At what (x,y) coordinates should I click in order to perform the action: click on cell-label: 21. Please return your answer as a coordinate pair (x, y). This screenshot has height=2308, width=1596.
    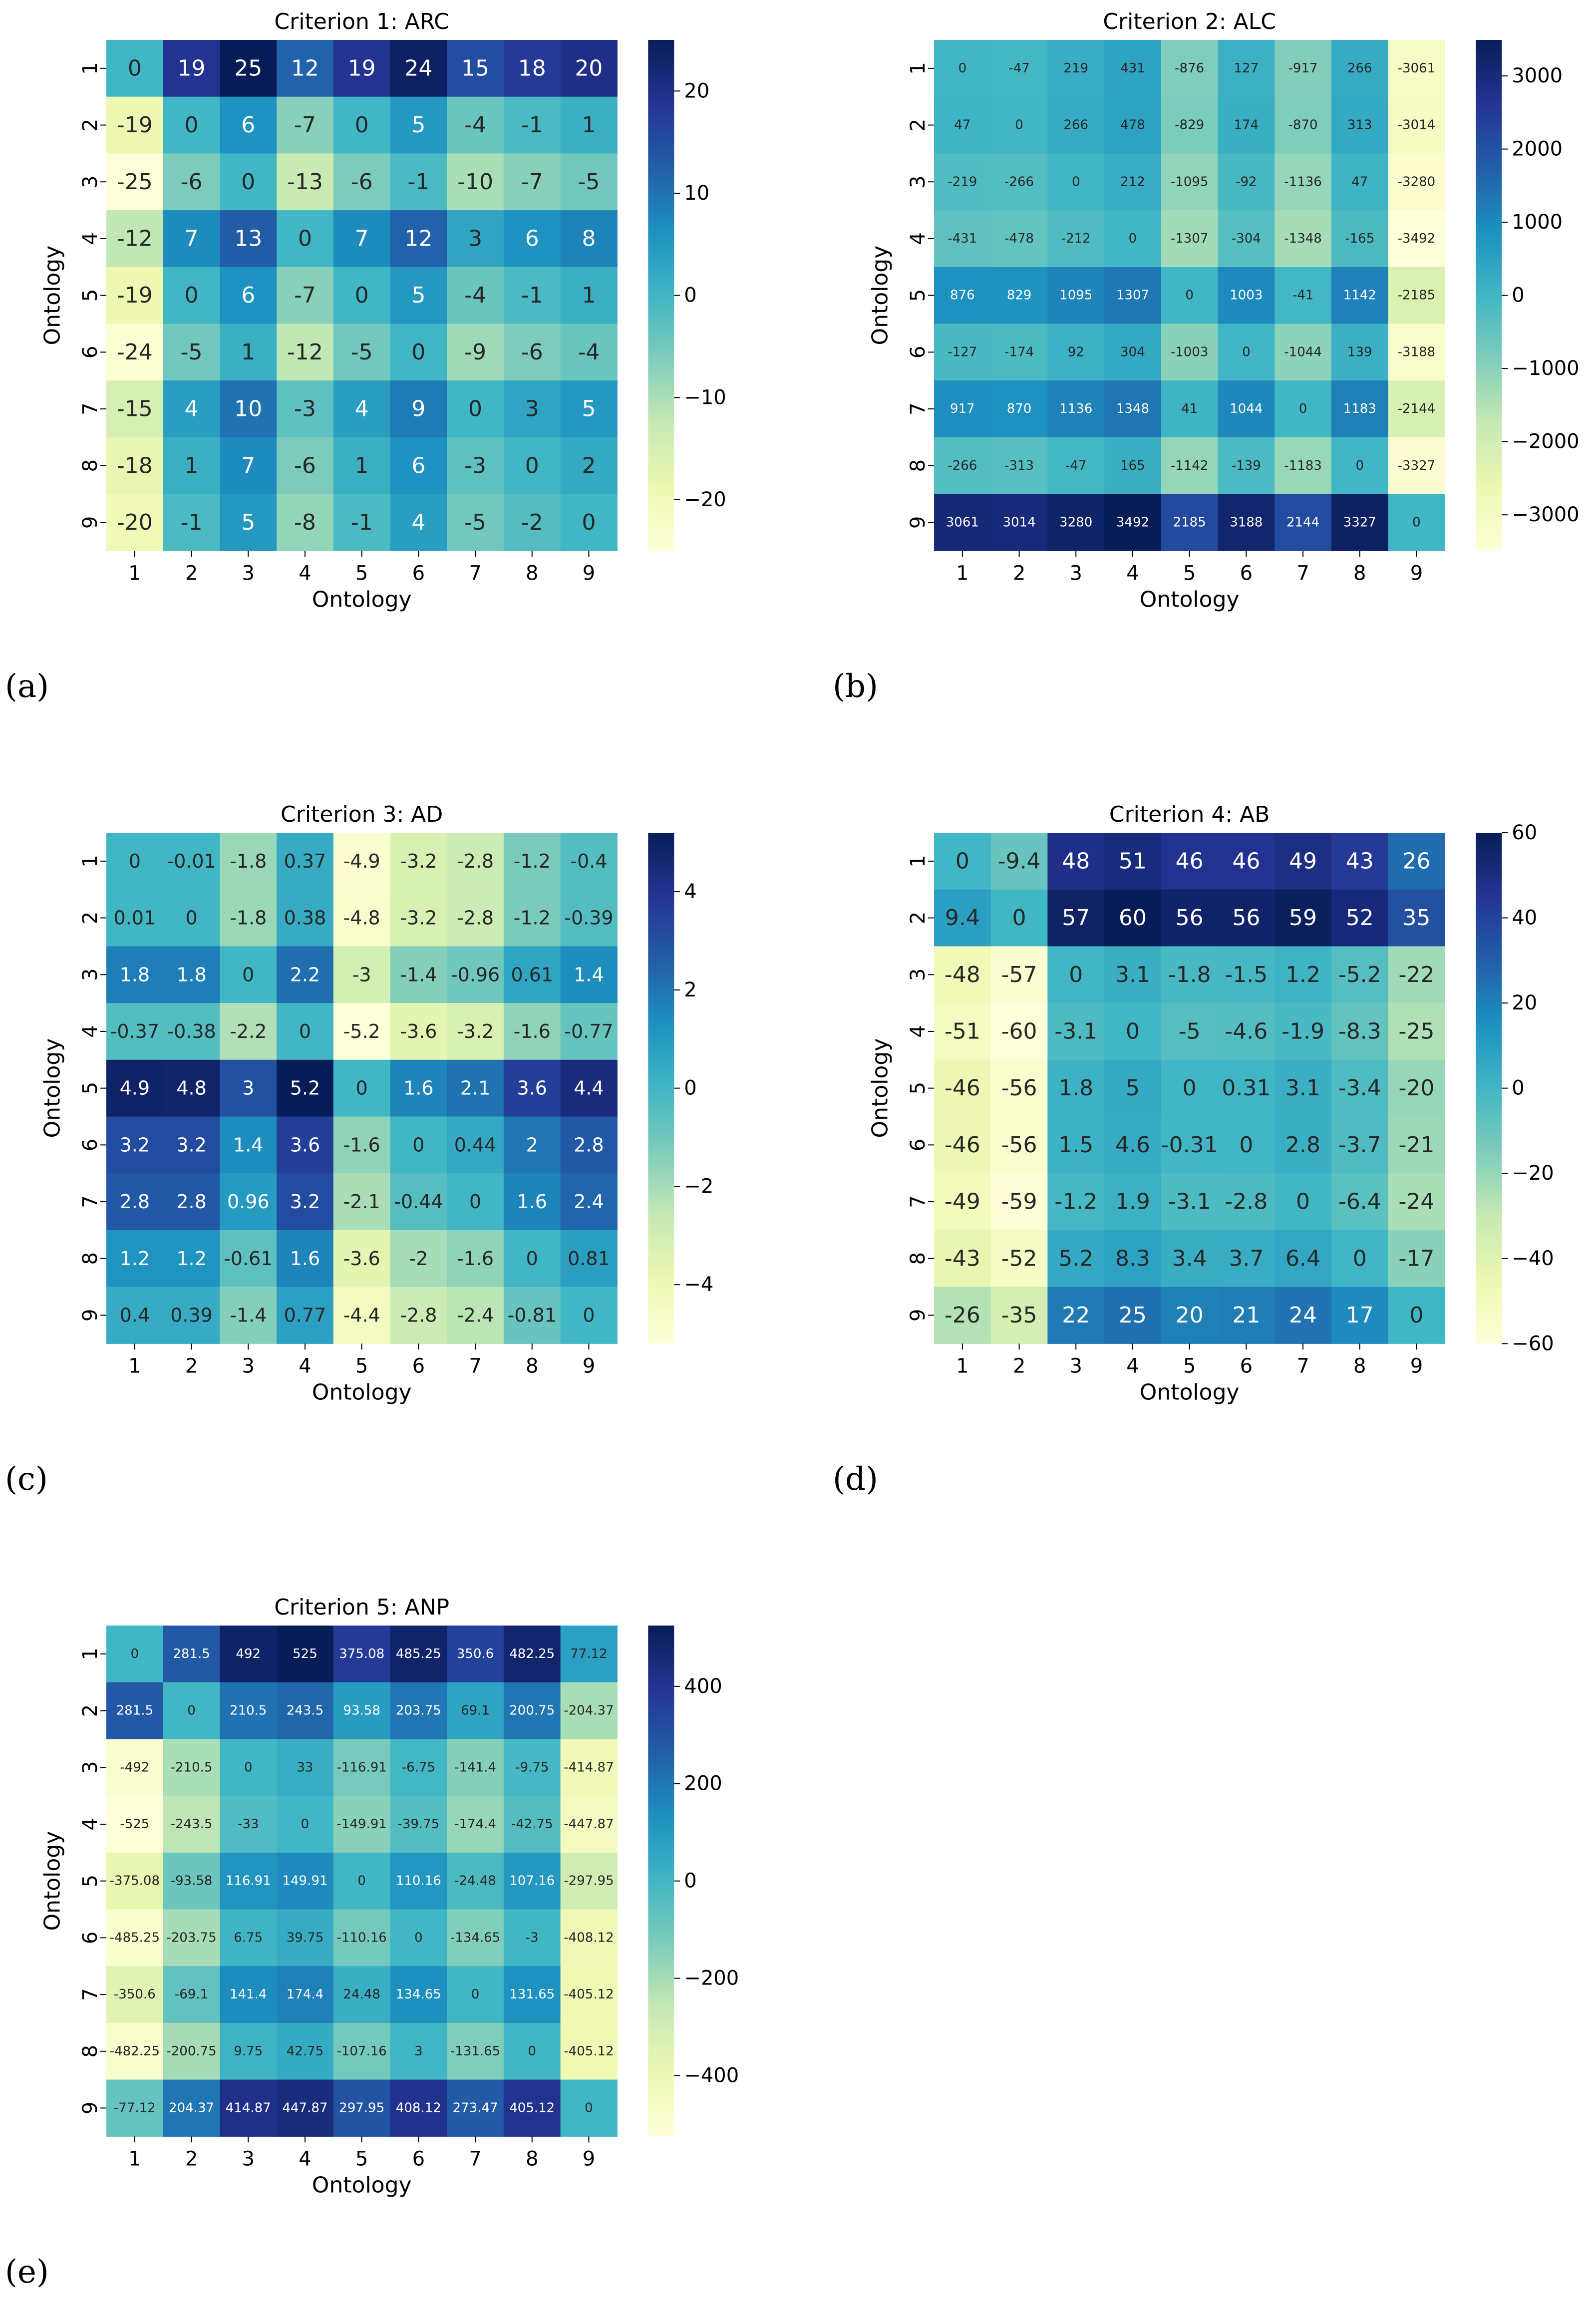
    Looking at the image, I should click on (1246, 1315).